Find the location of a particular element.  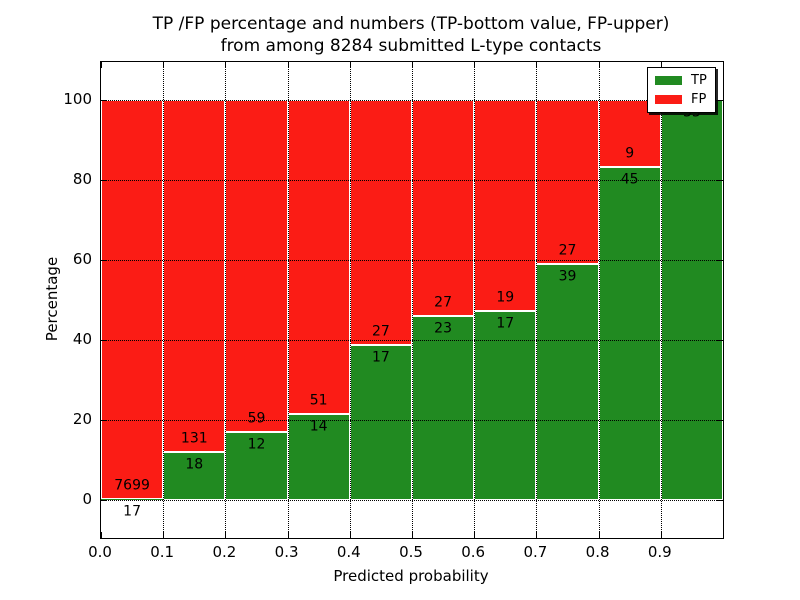

fp-count-label: 7699 is located at coordinates (132, 485).